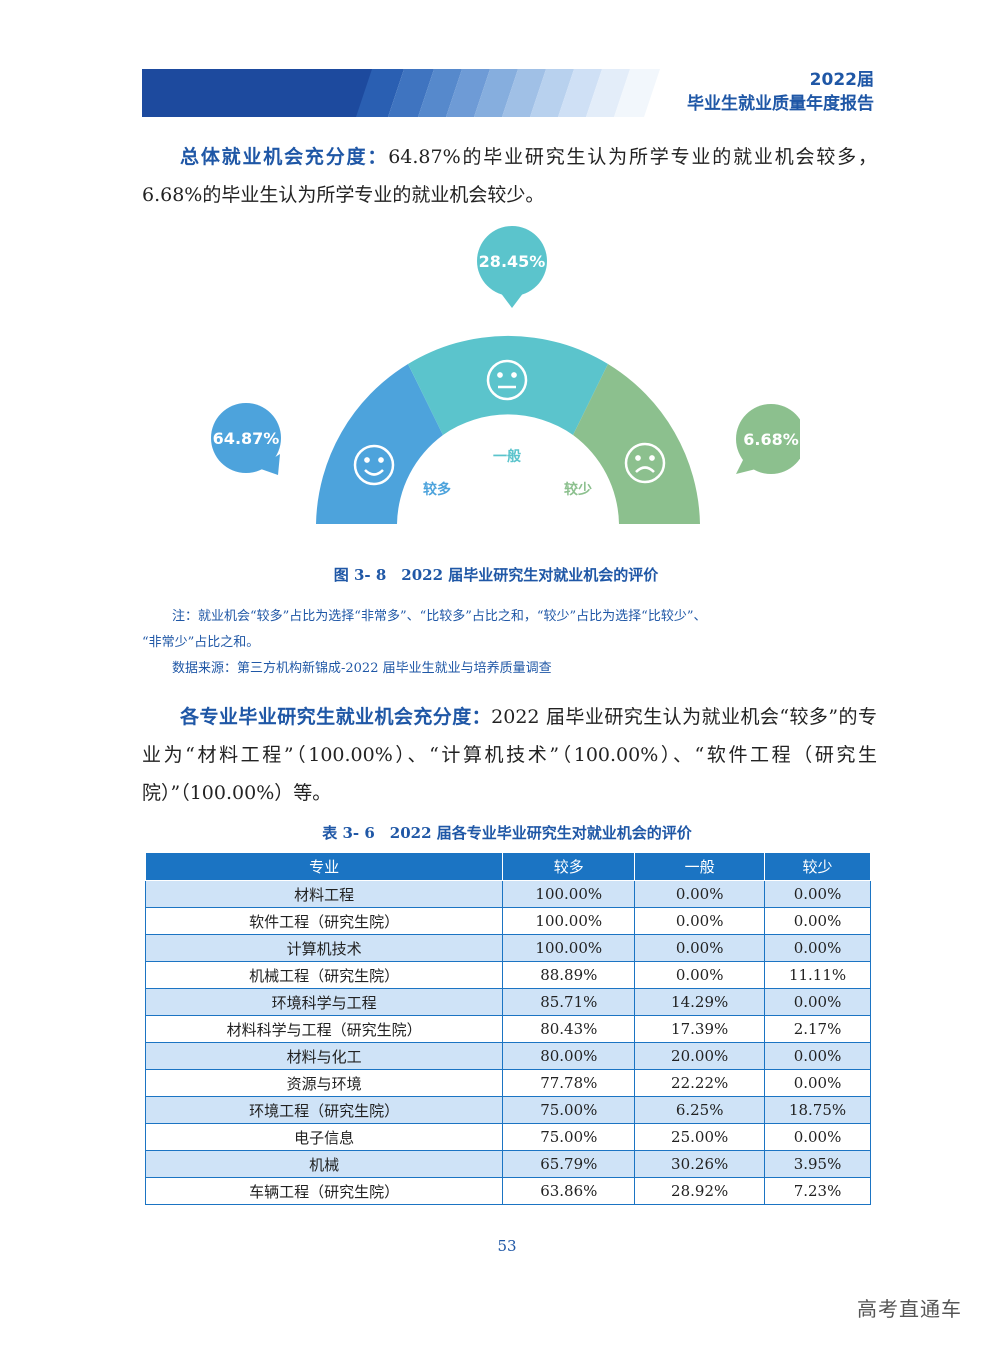  What do you see at coordinates (336, 717) in the screenshot?
I see `section2-lead: 各专业毕业研究生就业机会充分度：` at bounding box center [336, 717].